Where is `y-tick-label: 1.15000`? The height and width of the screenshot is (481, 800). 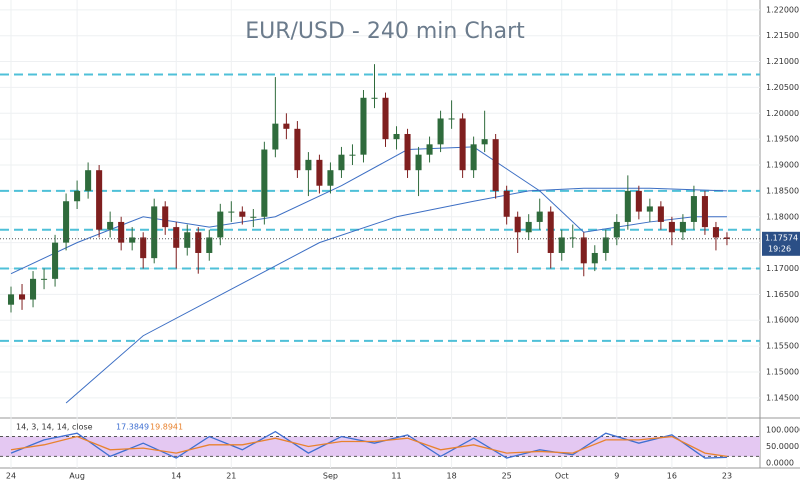
y-tick-label: 1.15000 is located at coordinates (782, 371).